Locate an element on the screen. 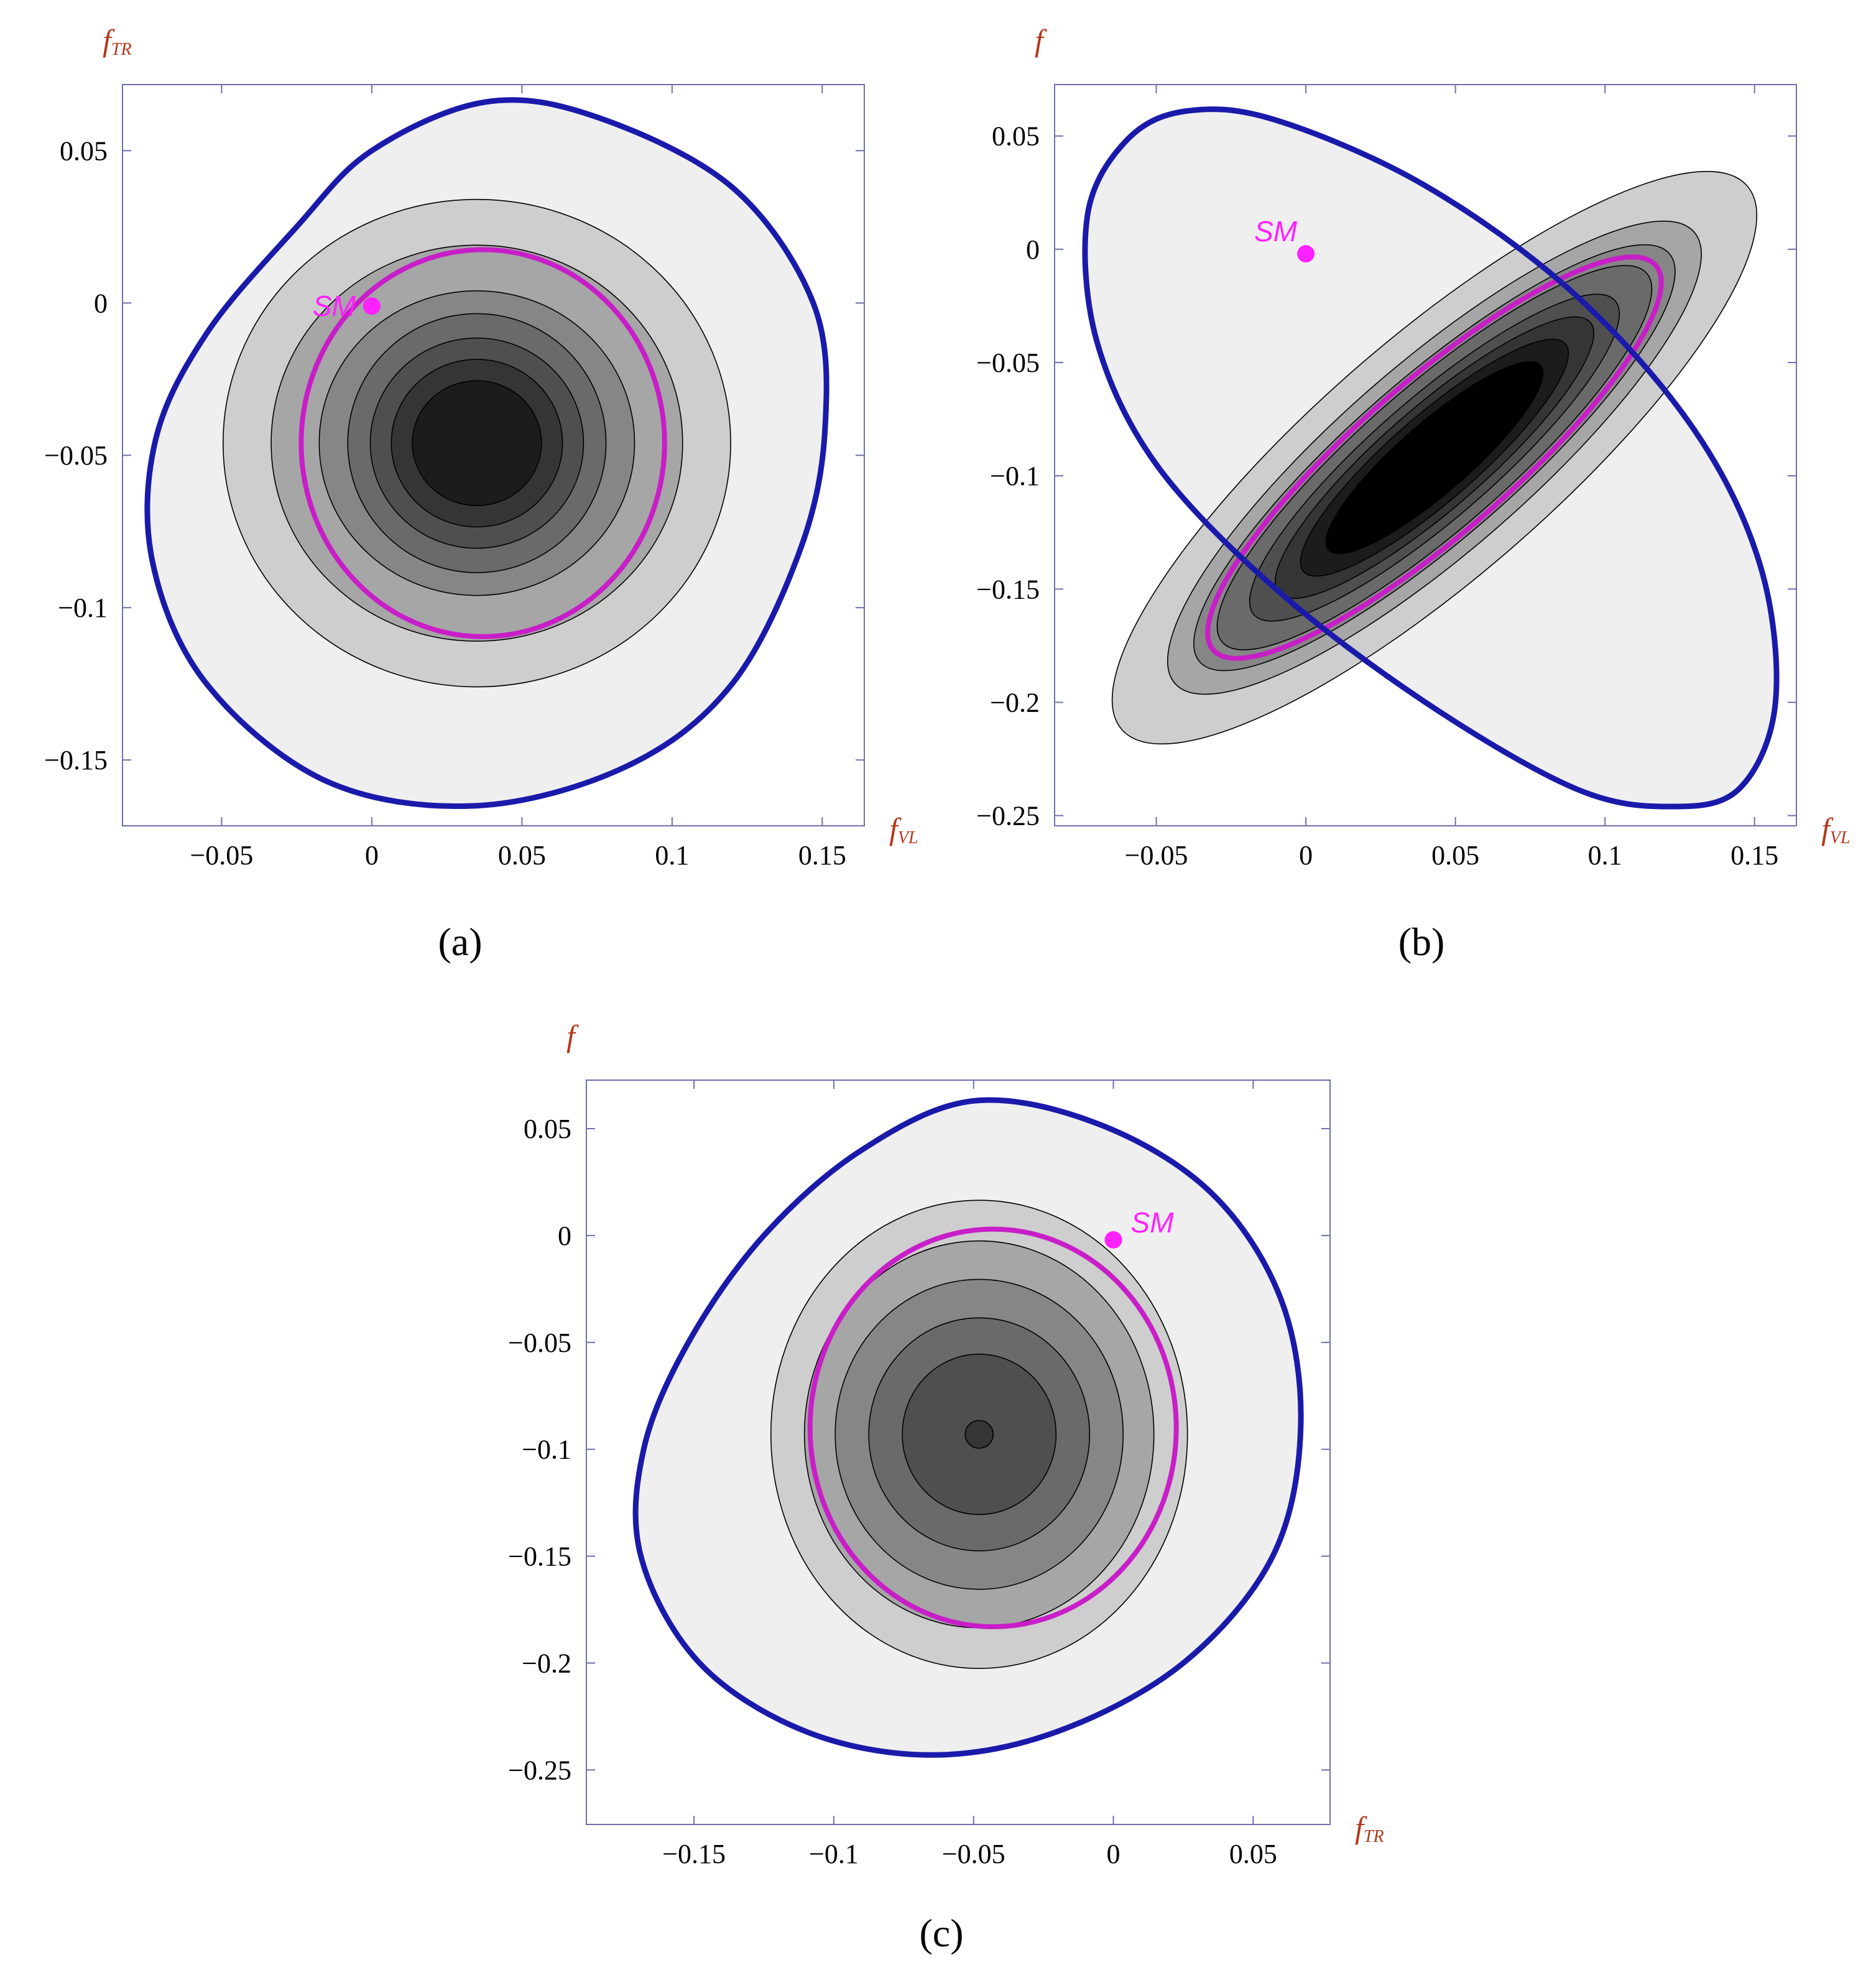 The width and height of the screenshot is (1876, 1988). y-tick-label-c-5: −0.2 is located at coordinates (546, 1663).